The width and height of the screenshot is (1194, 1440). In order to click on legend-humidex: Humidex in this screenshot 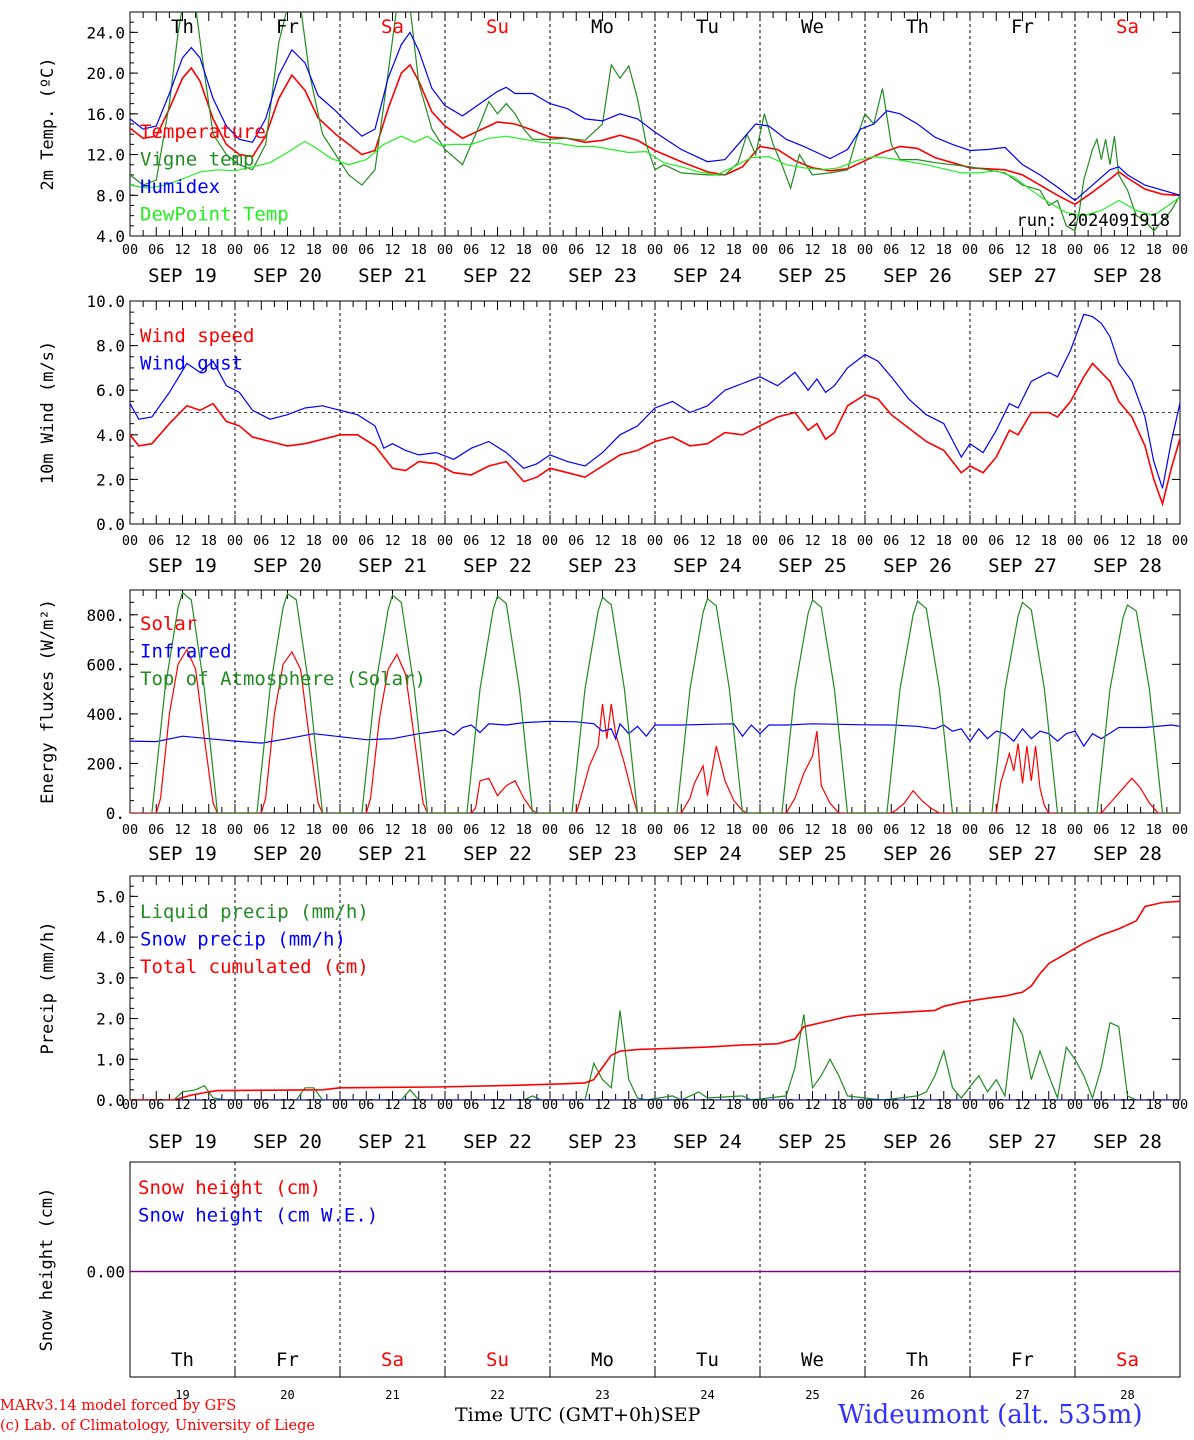, I will do `click(180, 187)`.